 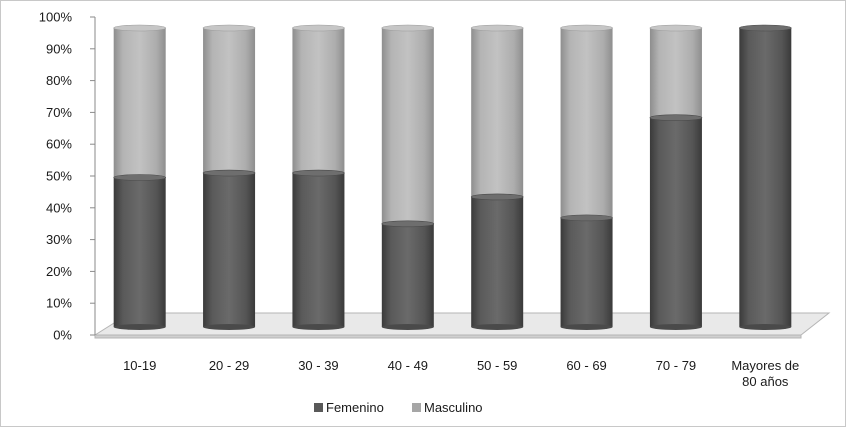 What do you see at coordinates (59, 80) in the screenshot?
I see `y-tick-label: 80%` at bounding box center [59, 80].